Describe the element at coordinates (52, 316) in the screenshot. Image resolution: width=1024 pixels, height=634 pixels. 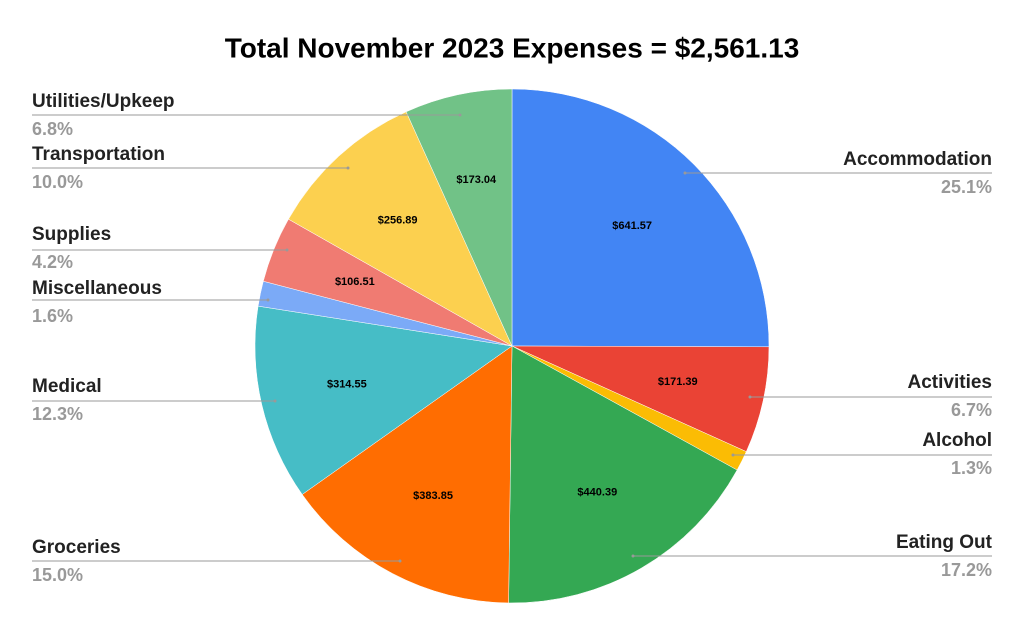
I see `percentage-label: 1.6%` at that location.